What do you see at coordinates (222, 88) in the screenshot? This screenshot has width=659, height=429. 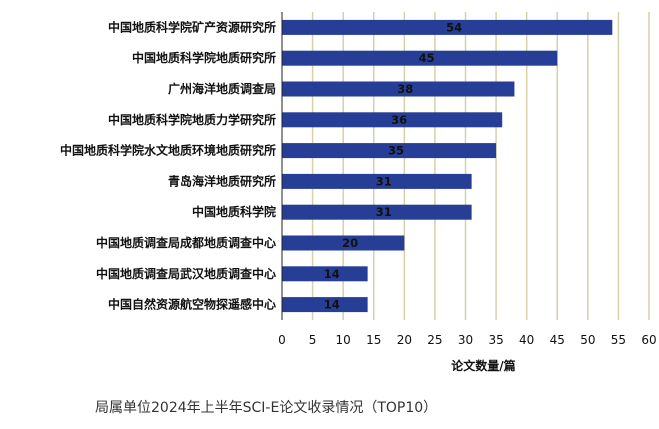 I see `category-label: 广州海洋地质调查局` at bounding box center [222, 88].